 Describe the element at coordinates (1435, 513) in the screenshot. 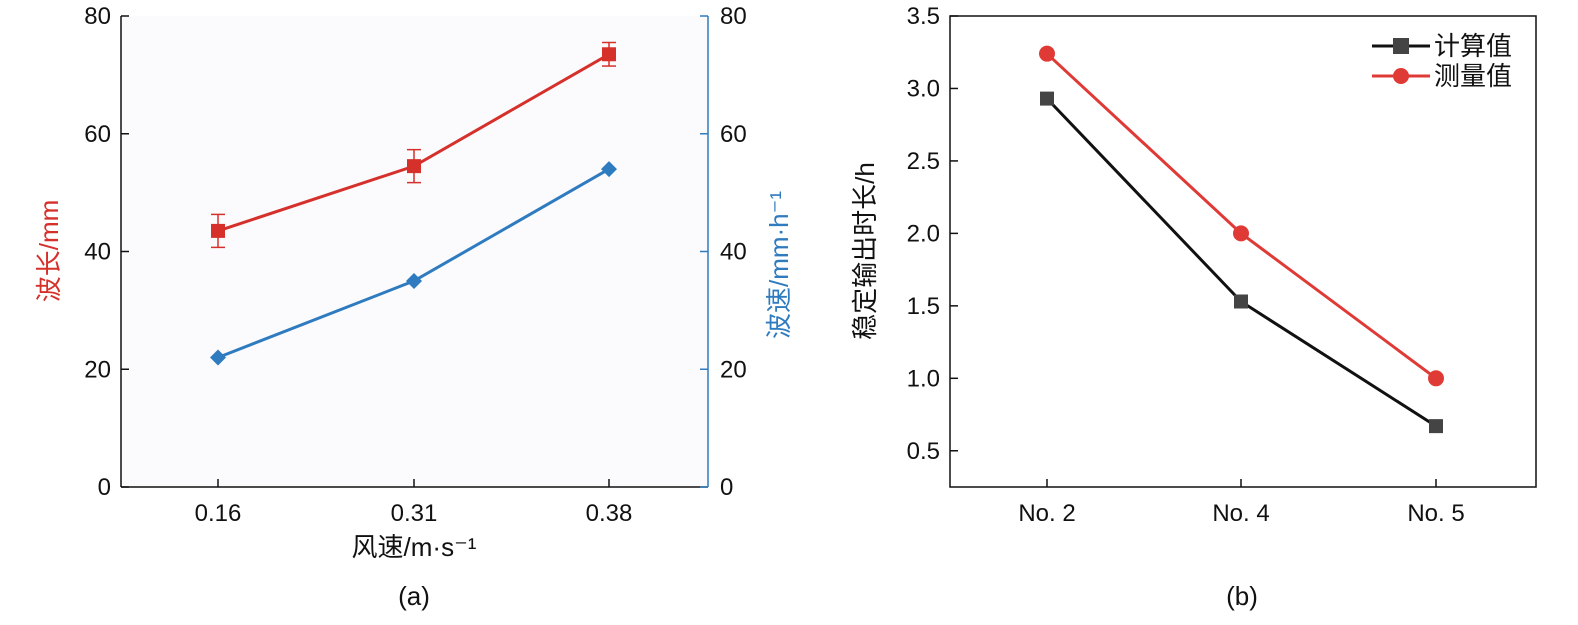

I see `b-x-tick-label: No. 5` at that location.